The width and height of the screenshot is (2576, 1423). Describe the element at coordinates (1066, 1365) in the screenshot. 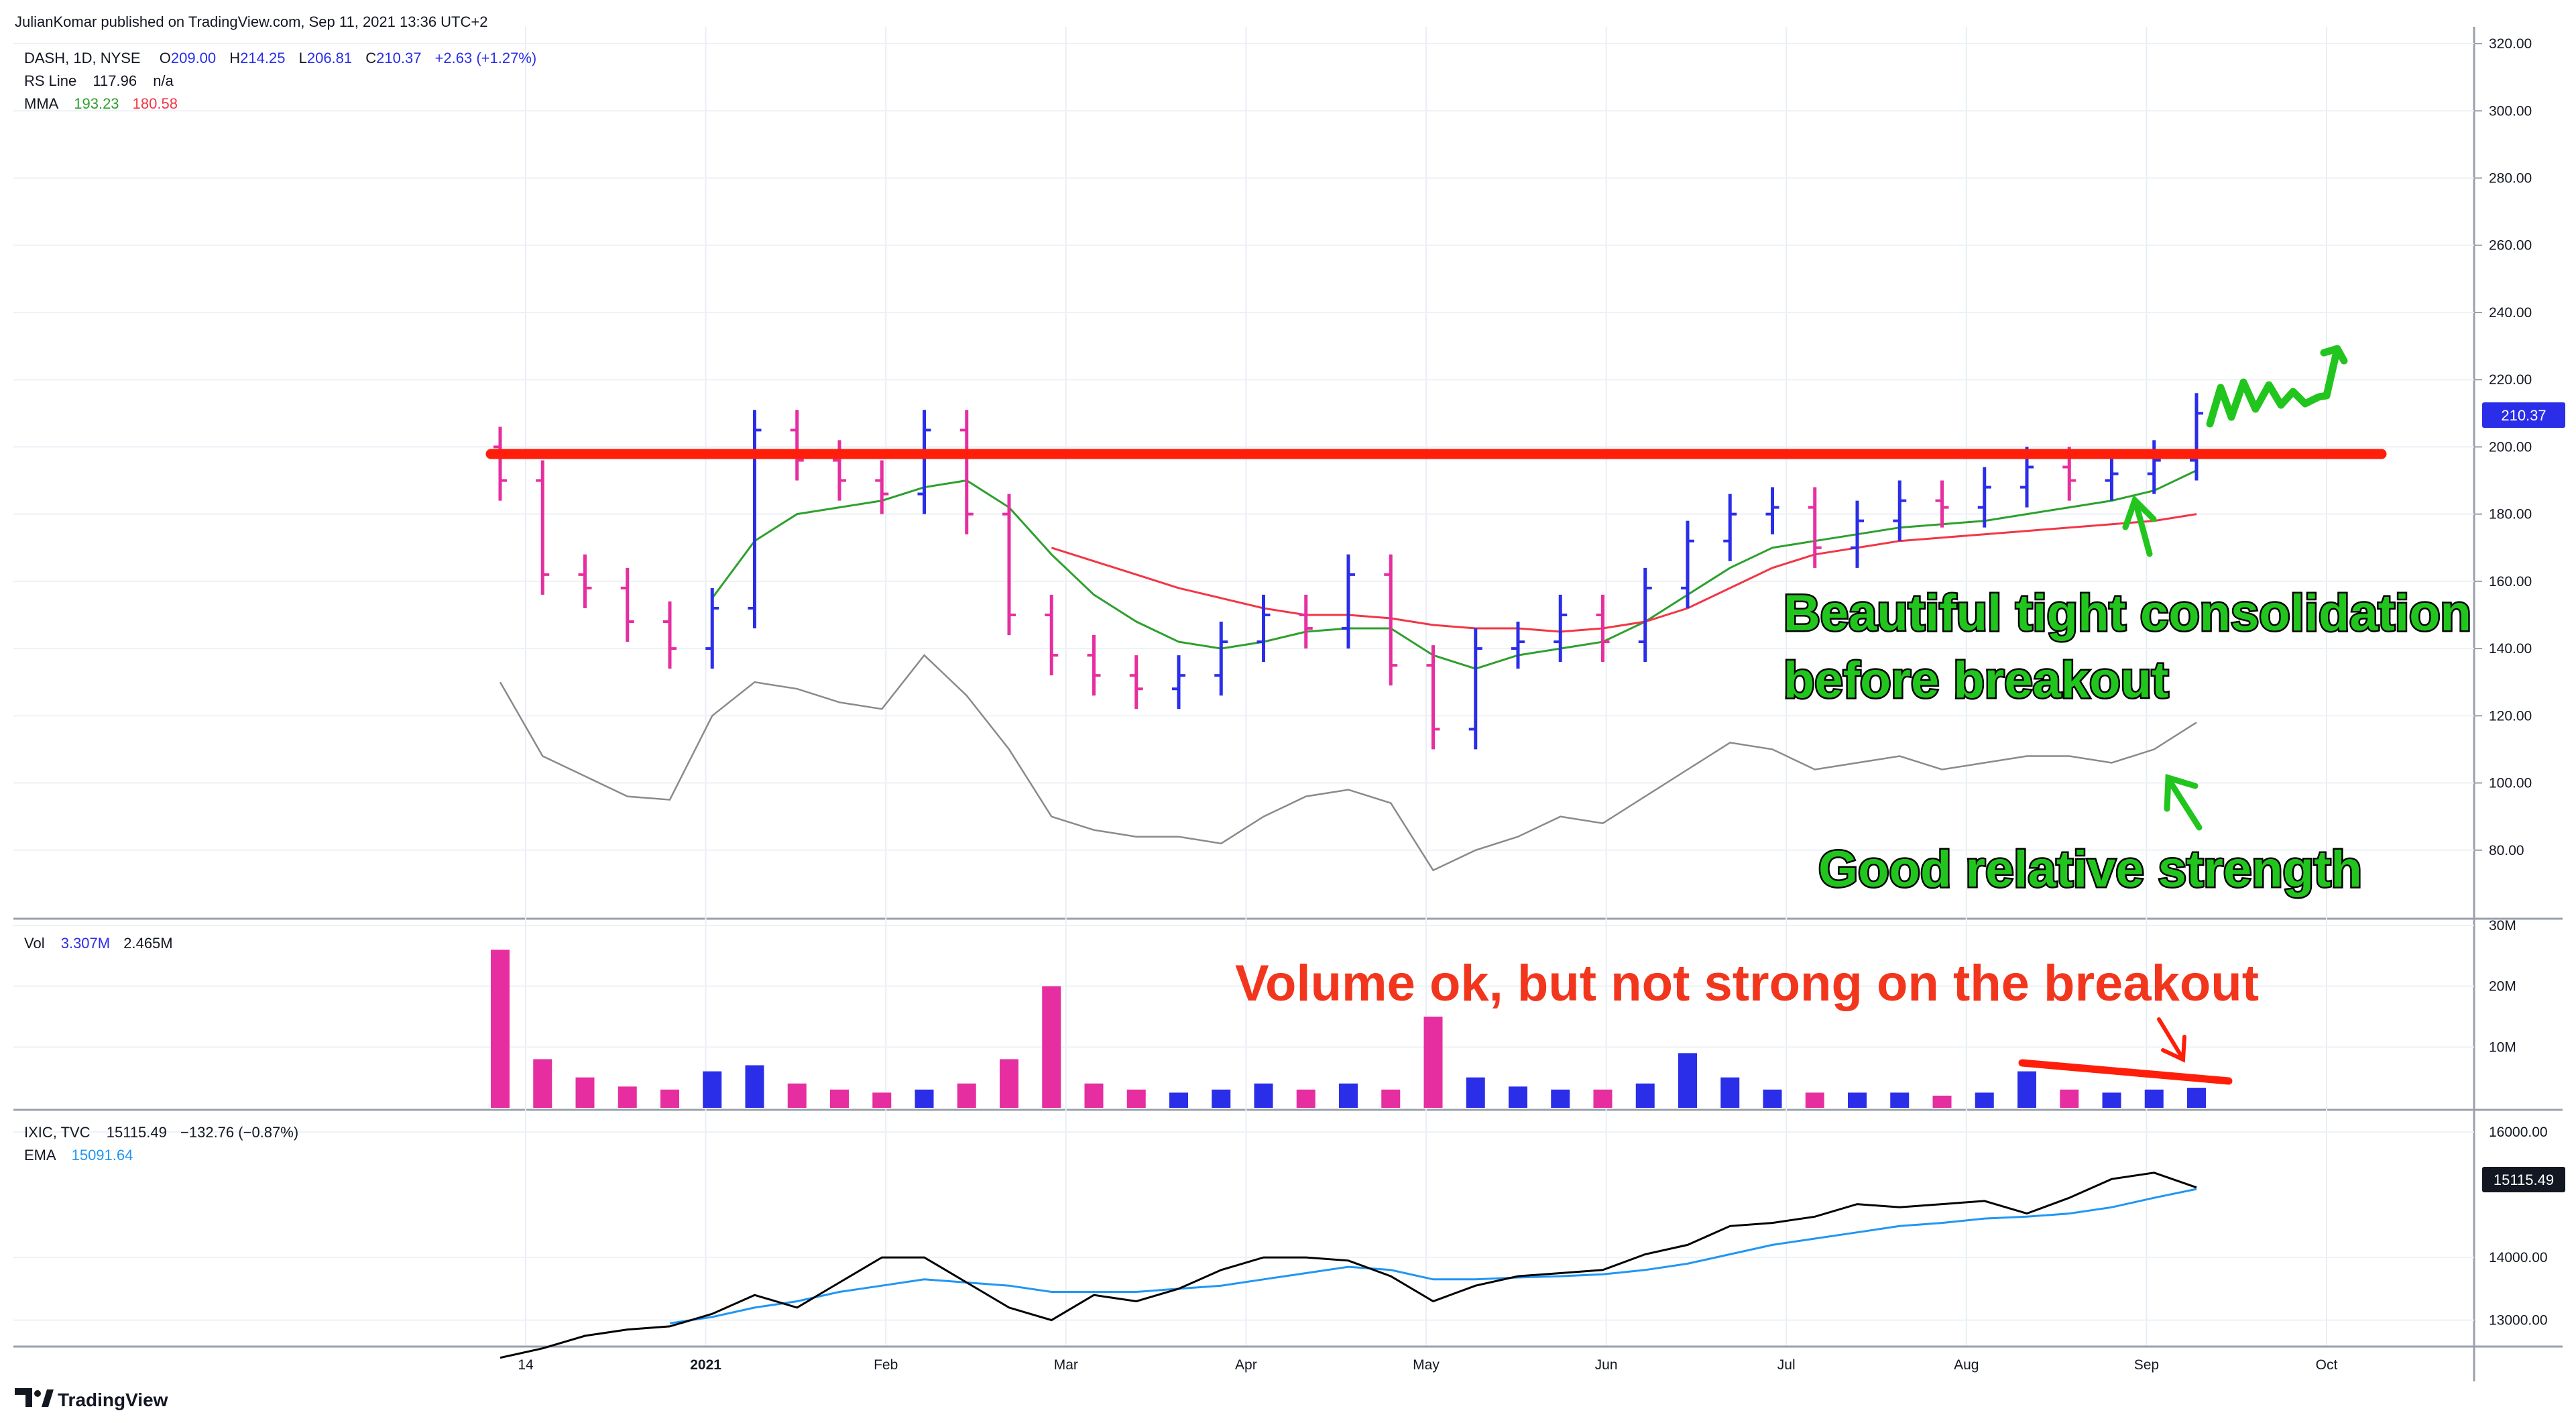

I see `time-tick-label: Mar` at that location.